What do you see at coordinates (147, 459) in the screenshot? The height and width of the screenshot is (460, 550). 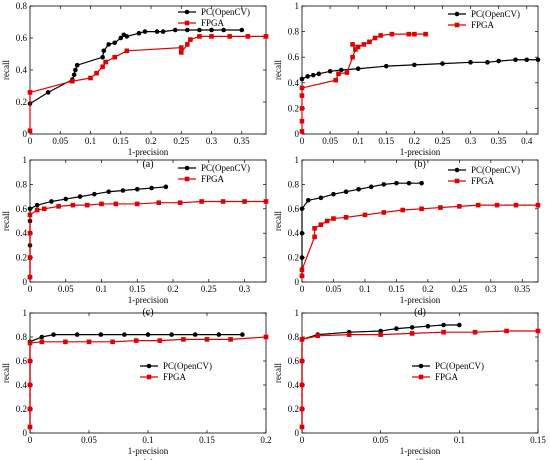 I see `panel-caption: (e)` at bounding box center [147, 459].